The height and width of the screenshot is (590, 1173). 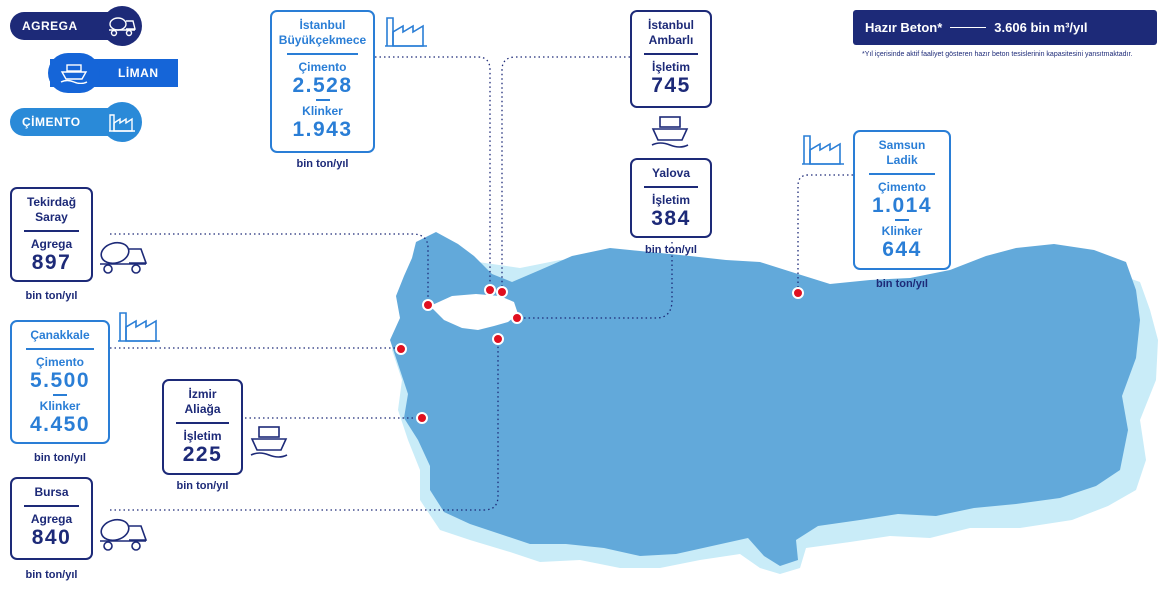 What do you see at coordinates (322, 129) in the screenshot?
I see `metric-value: 1.943` at bounding box center [322, 129].